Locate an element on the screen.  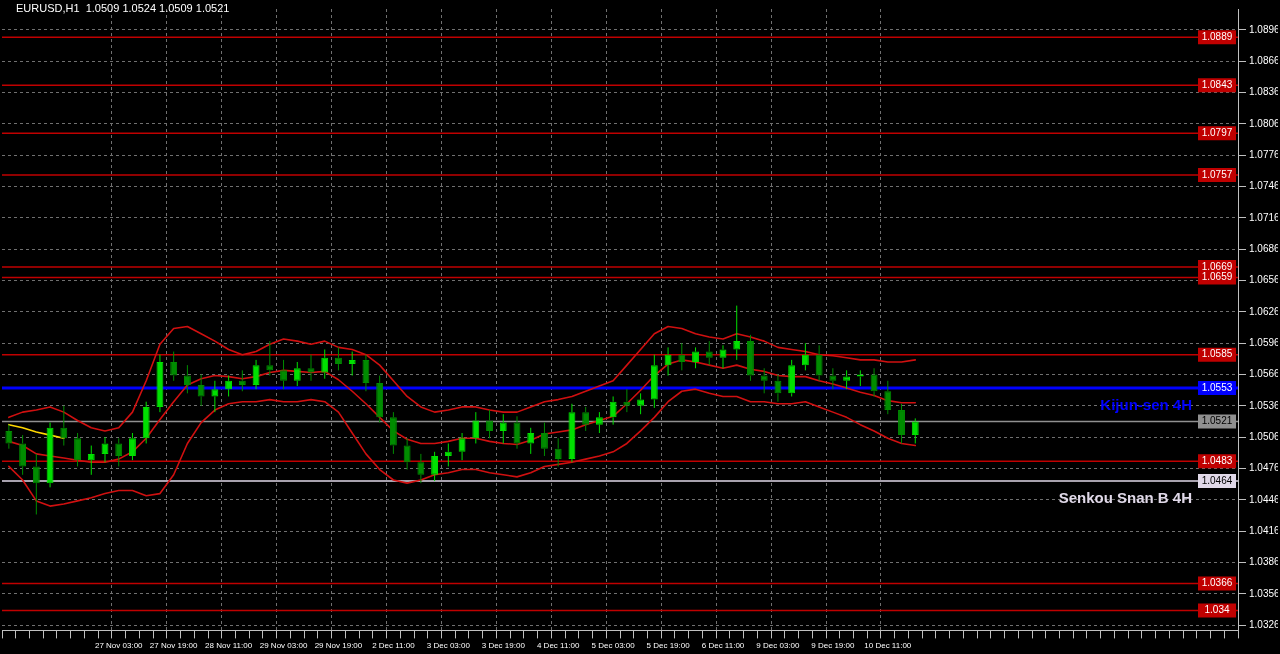
annotation: 1.0366 is located at coordinates (1217, 583).